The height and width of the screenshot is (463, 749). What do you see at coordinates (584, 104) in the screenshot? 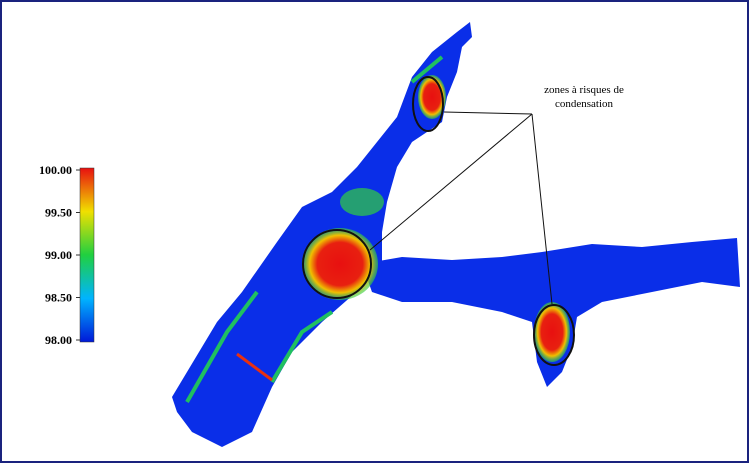
I see `annotation-line: condensation` at bounding box center [584, 104].